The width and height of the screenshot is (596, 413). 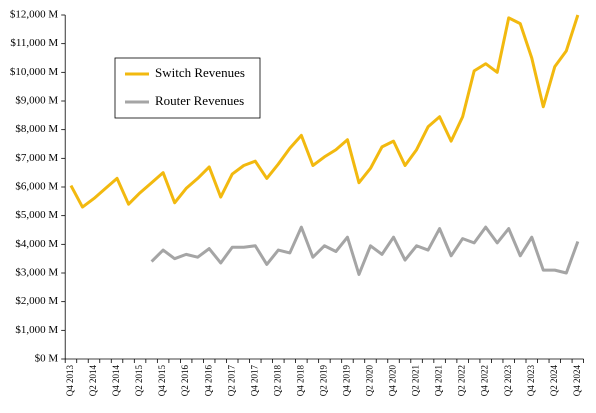 What do you see at coordinates (323, 381) in the screenshot?
I see `x-tick-label: Q2 2019` at bounding box center [323, 381].